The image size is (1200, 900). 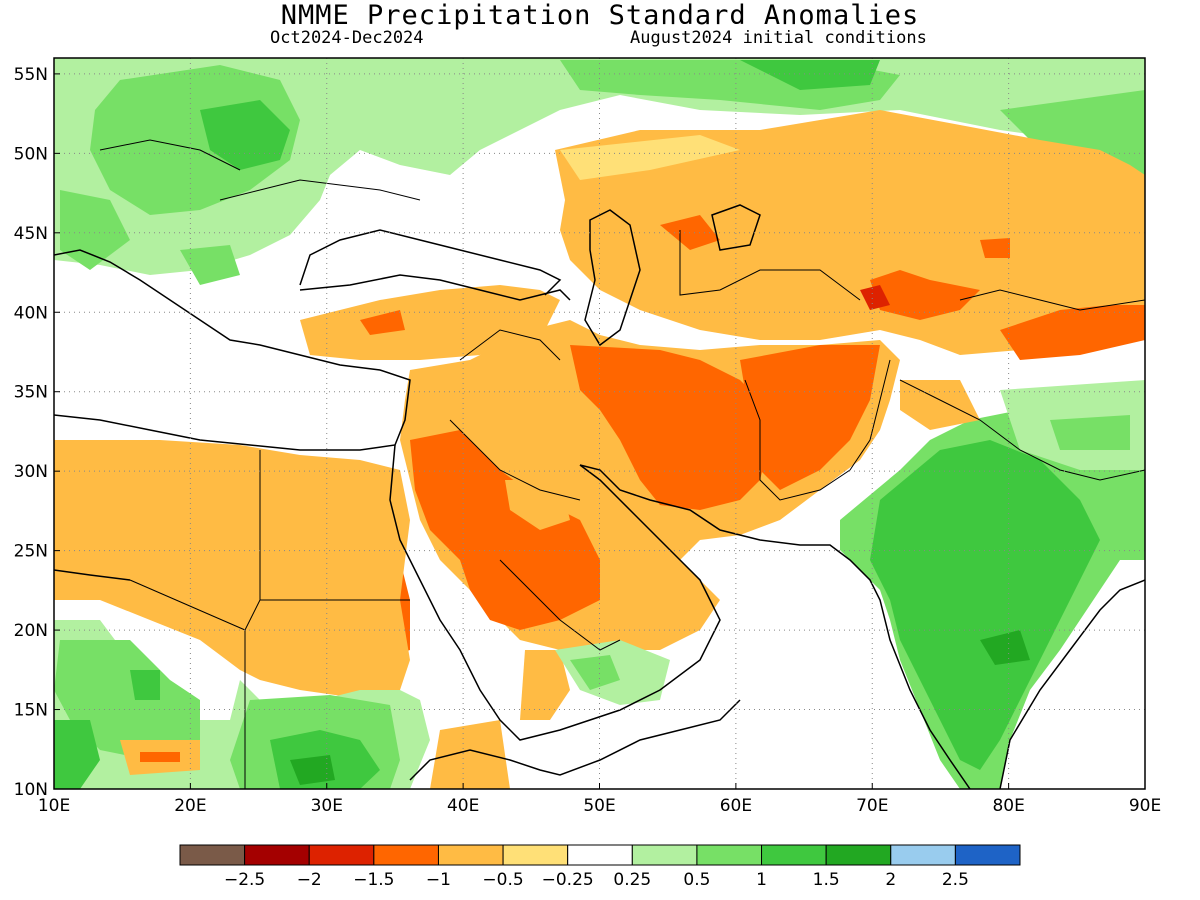 I want to click on legend-label: −2, so click(x=309, y=880).